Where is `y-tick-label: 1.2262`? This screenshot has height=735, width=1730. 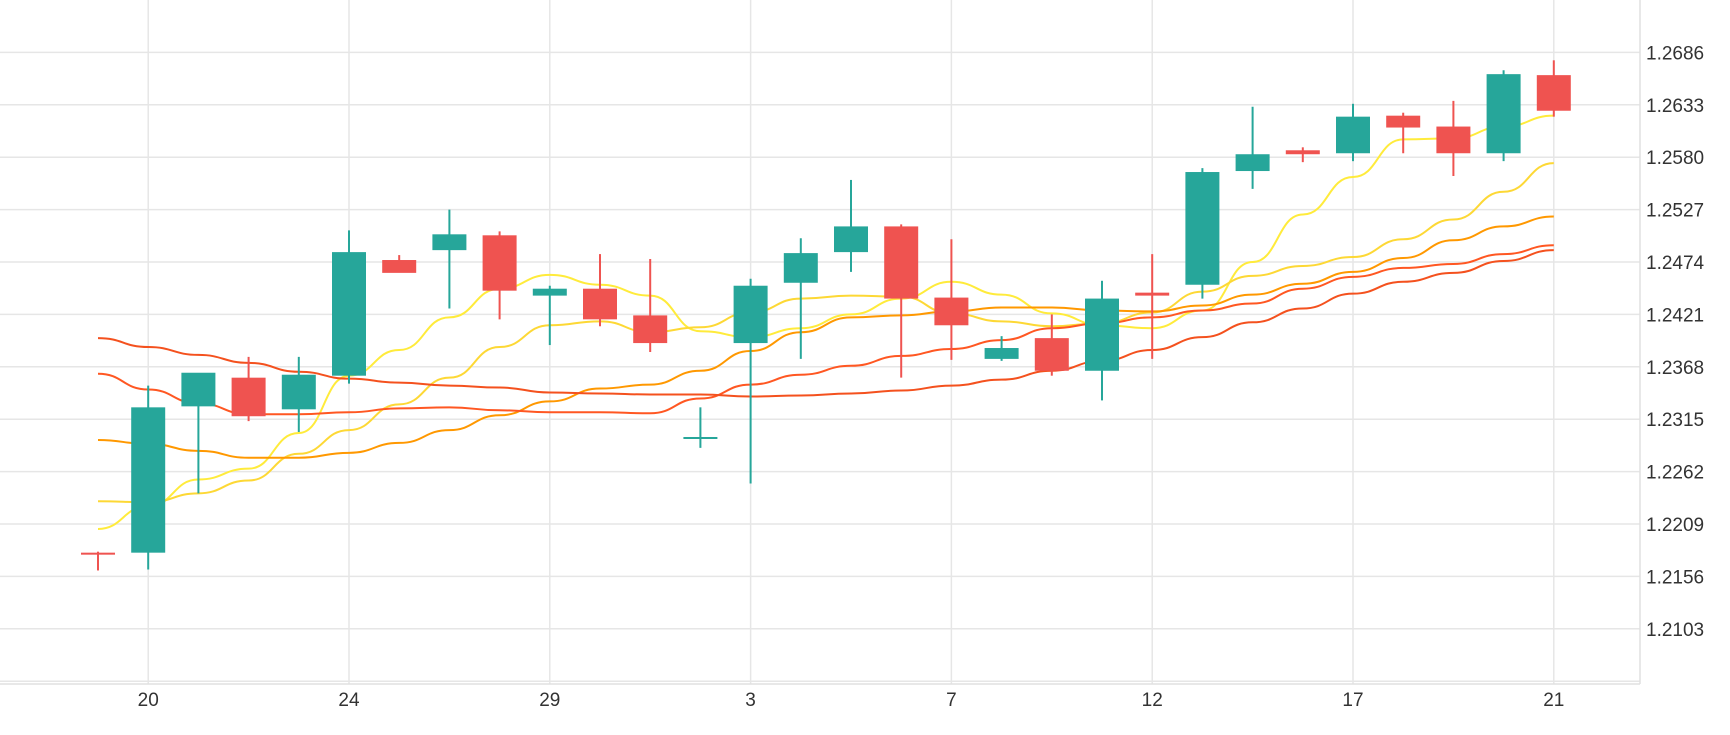 y-tick-label: 1.2262 is located at coordinates (1675, 473).